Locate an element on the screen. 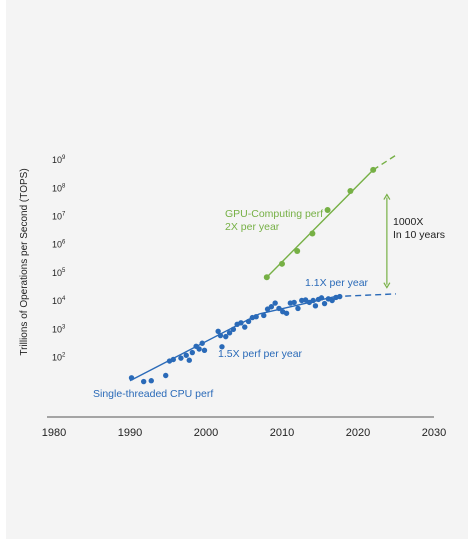  gap-annotation-line2: In 10 years is located at coordinates (419, 235).